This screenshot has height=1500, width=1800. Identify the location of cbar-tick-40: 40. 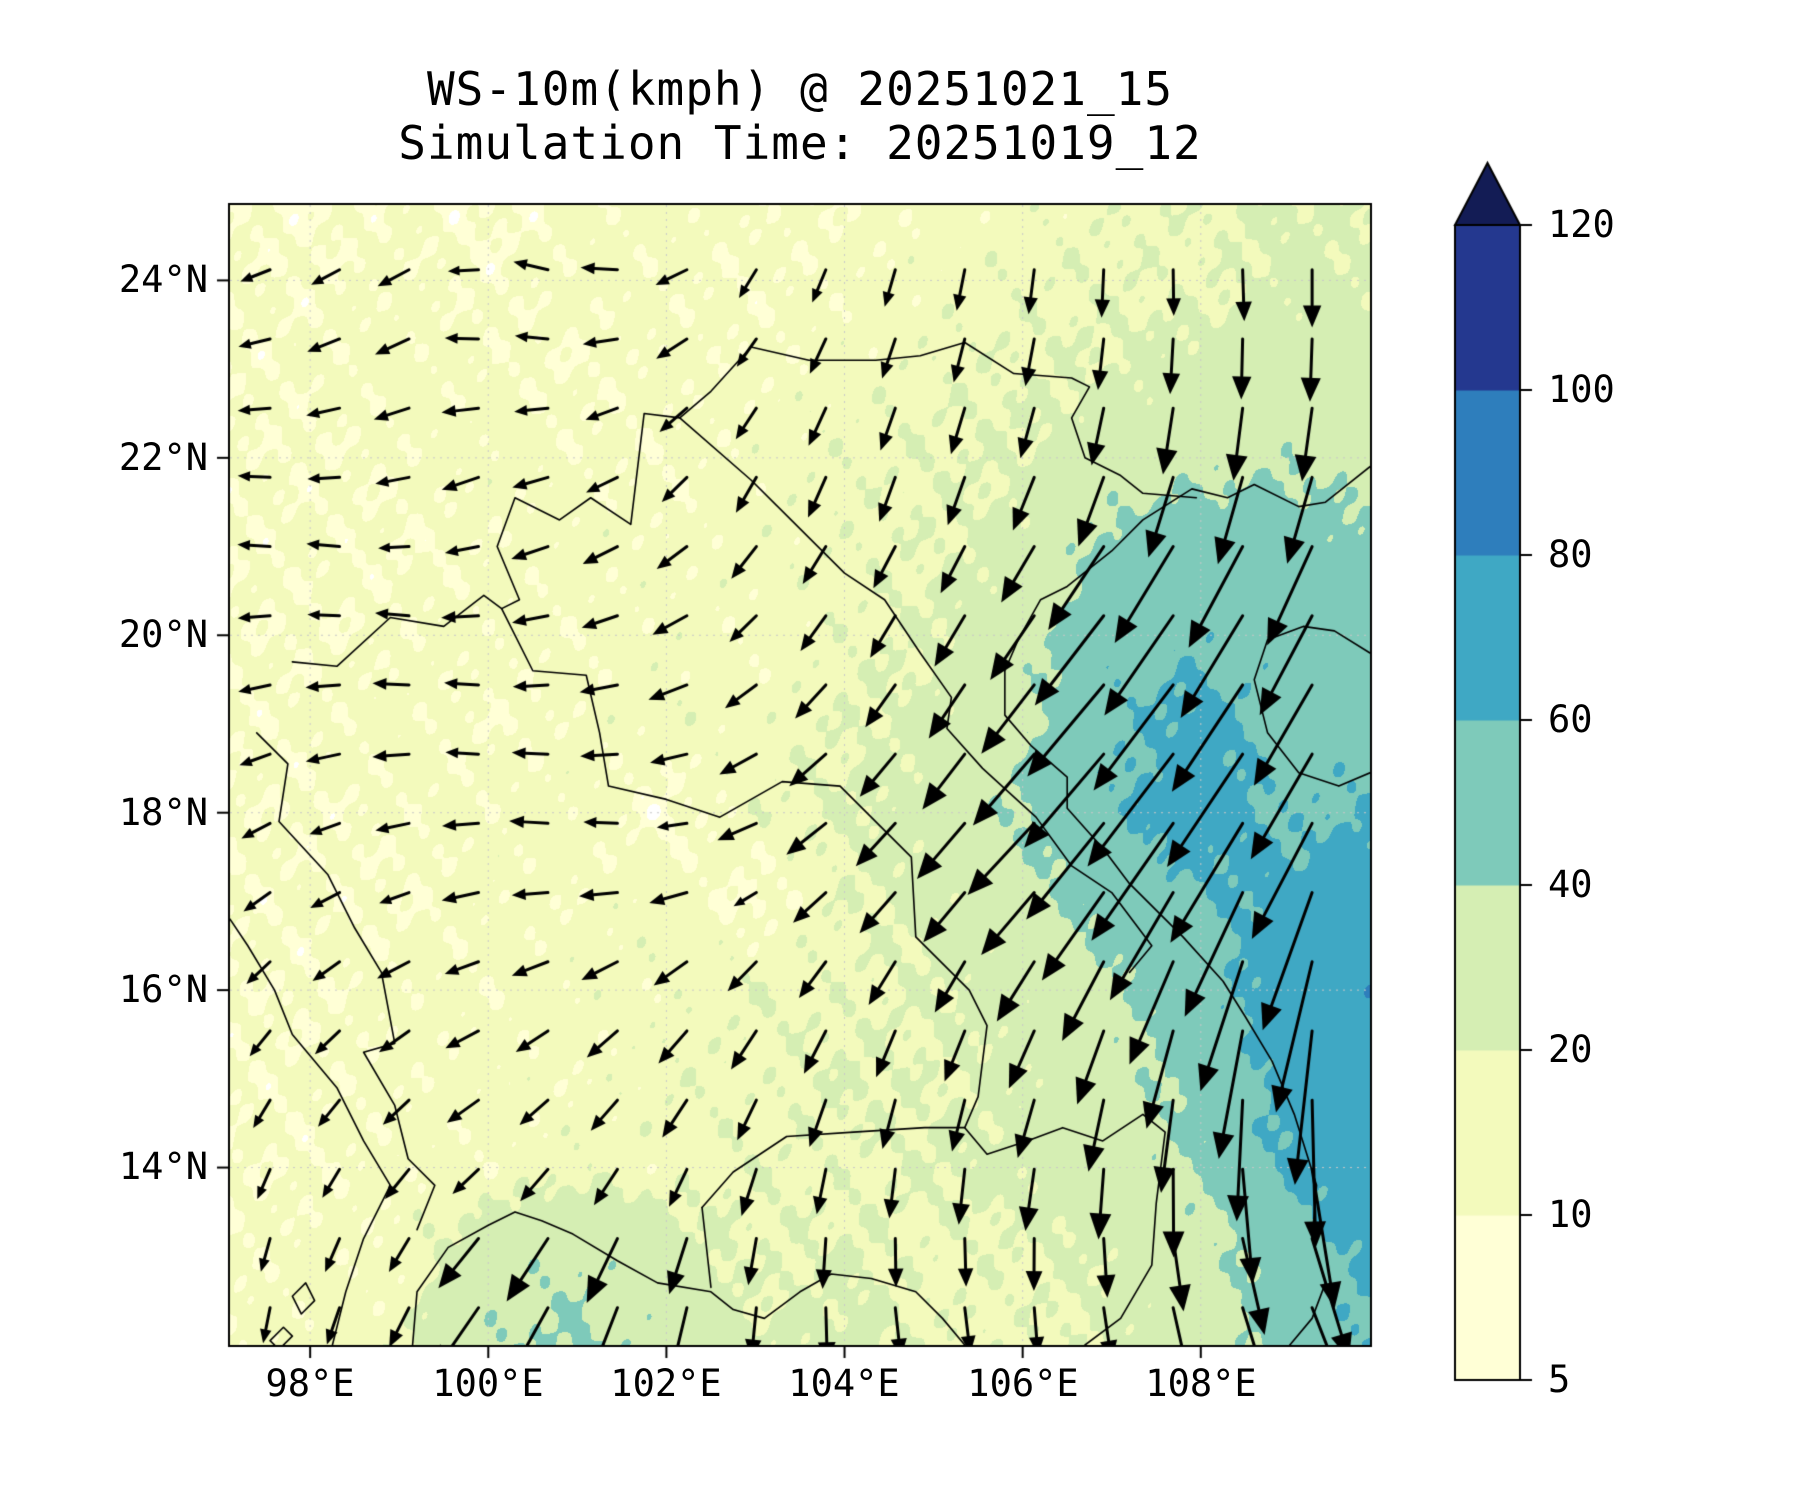
(1570, 884).